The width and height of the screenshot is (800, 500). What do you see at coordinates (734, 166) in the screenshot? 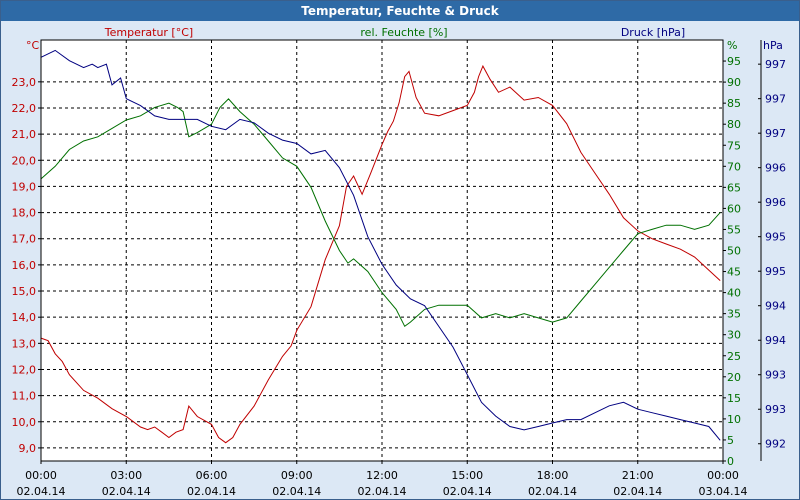
I see `humidity-tick-label: 70` at bounding box center [734, 166].